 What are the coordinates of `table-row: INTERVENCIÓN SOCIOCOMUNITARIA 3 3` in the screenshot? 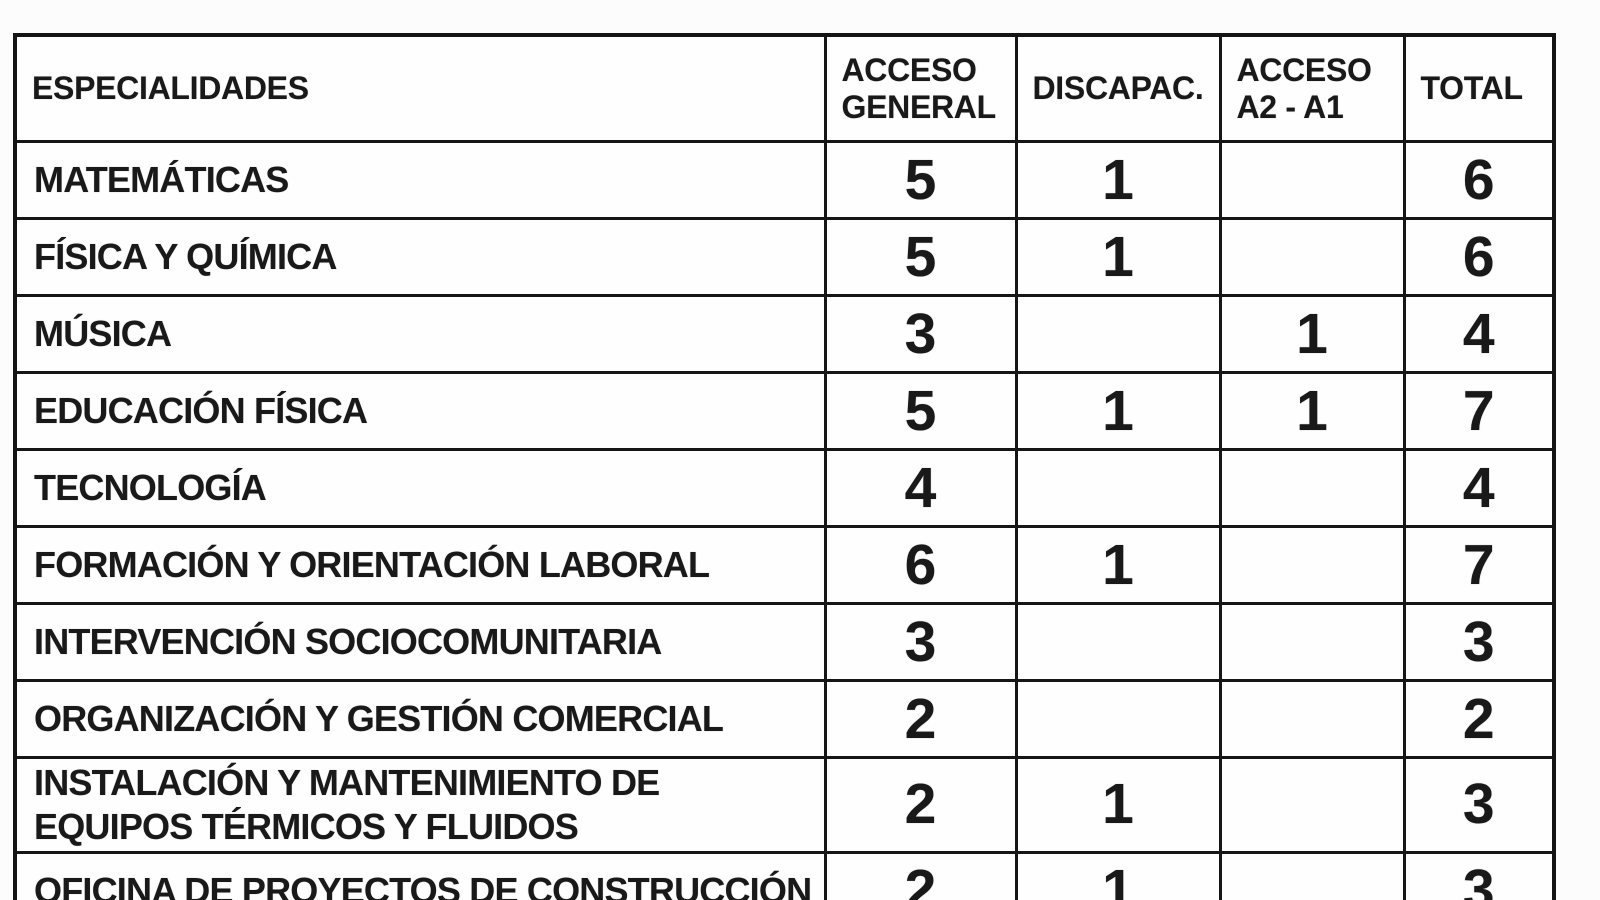 It's located at (784, 642).